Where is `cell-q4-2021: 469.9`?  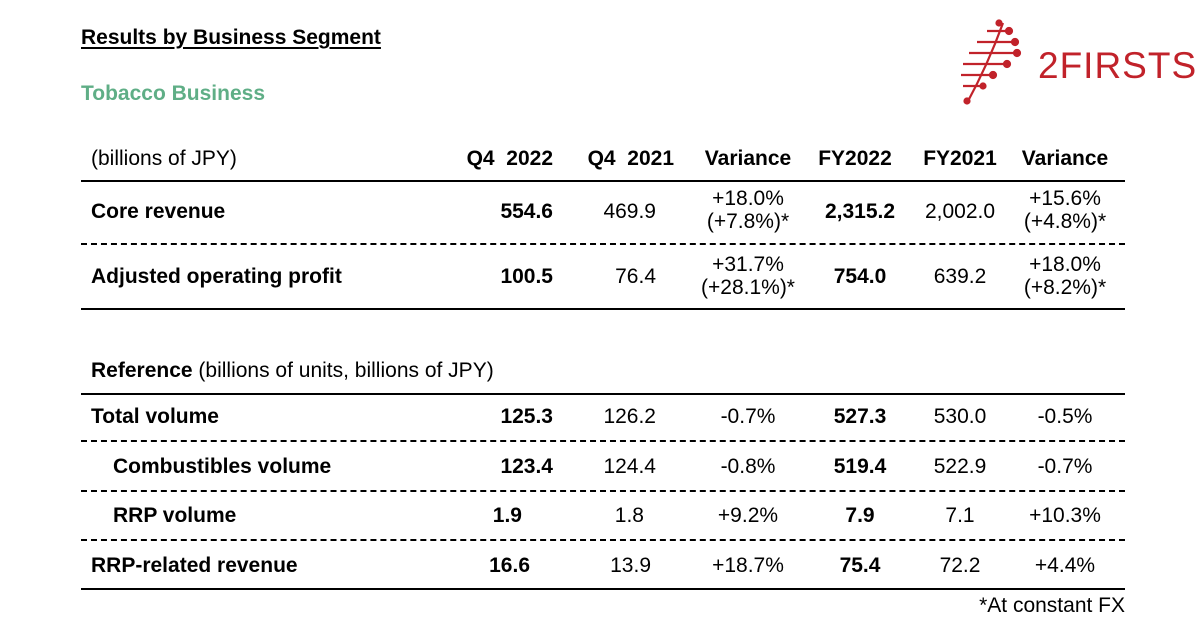
cell-q4-2021: 469.9 is located at coordinates (629, 211).